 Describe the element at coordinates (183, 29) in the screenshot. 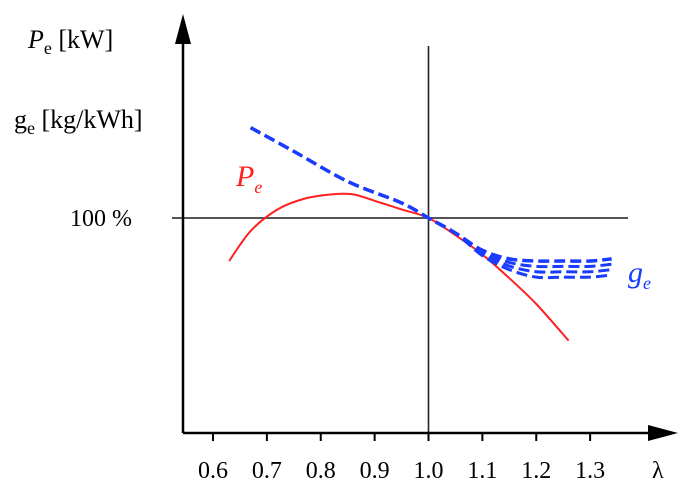

I see `y-axis-arrow` at that location.